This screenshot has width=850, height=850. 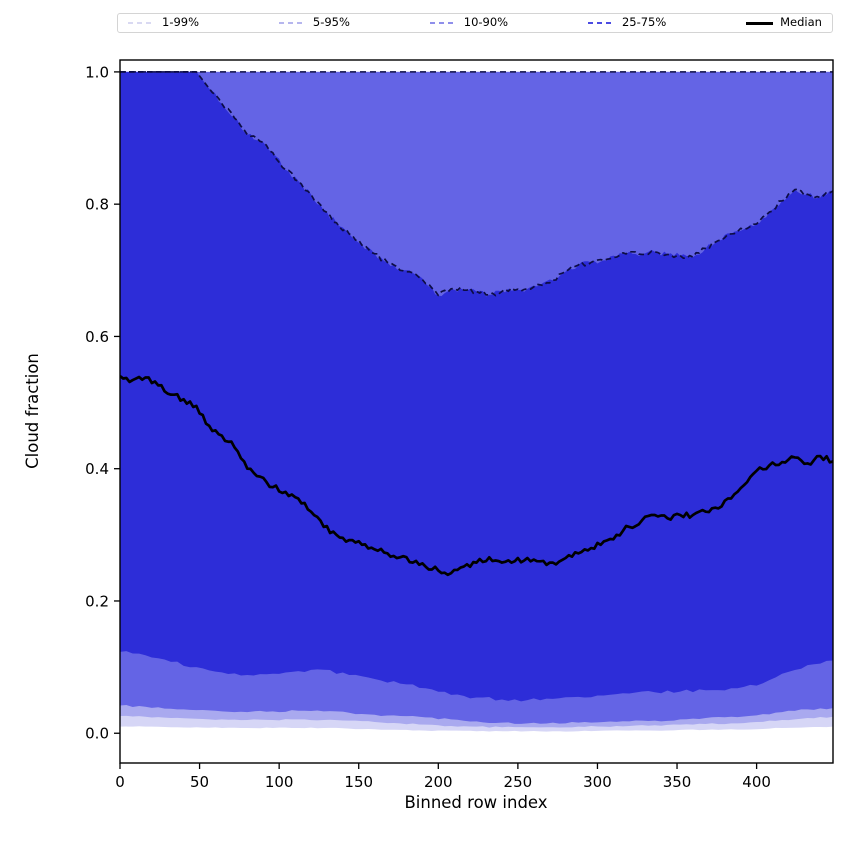 What do you see at coordinates (32, 411) in the screenshot?
I see `y-axis-label: Cloud fraction` at bounding box center [32, 411].